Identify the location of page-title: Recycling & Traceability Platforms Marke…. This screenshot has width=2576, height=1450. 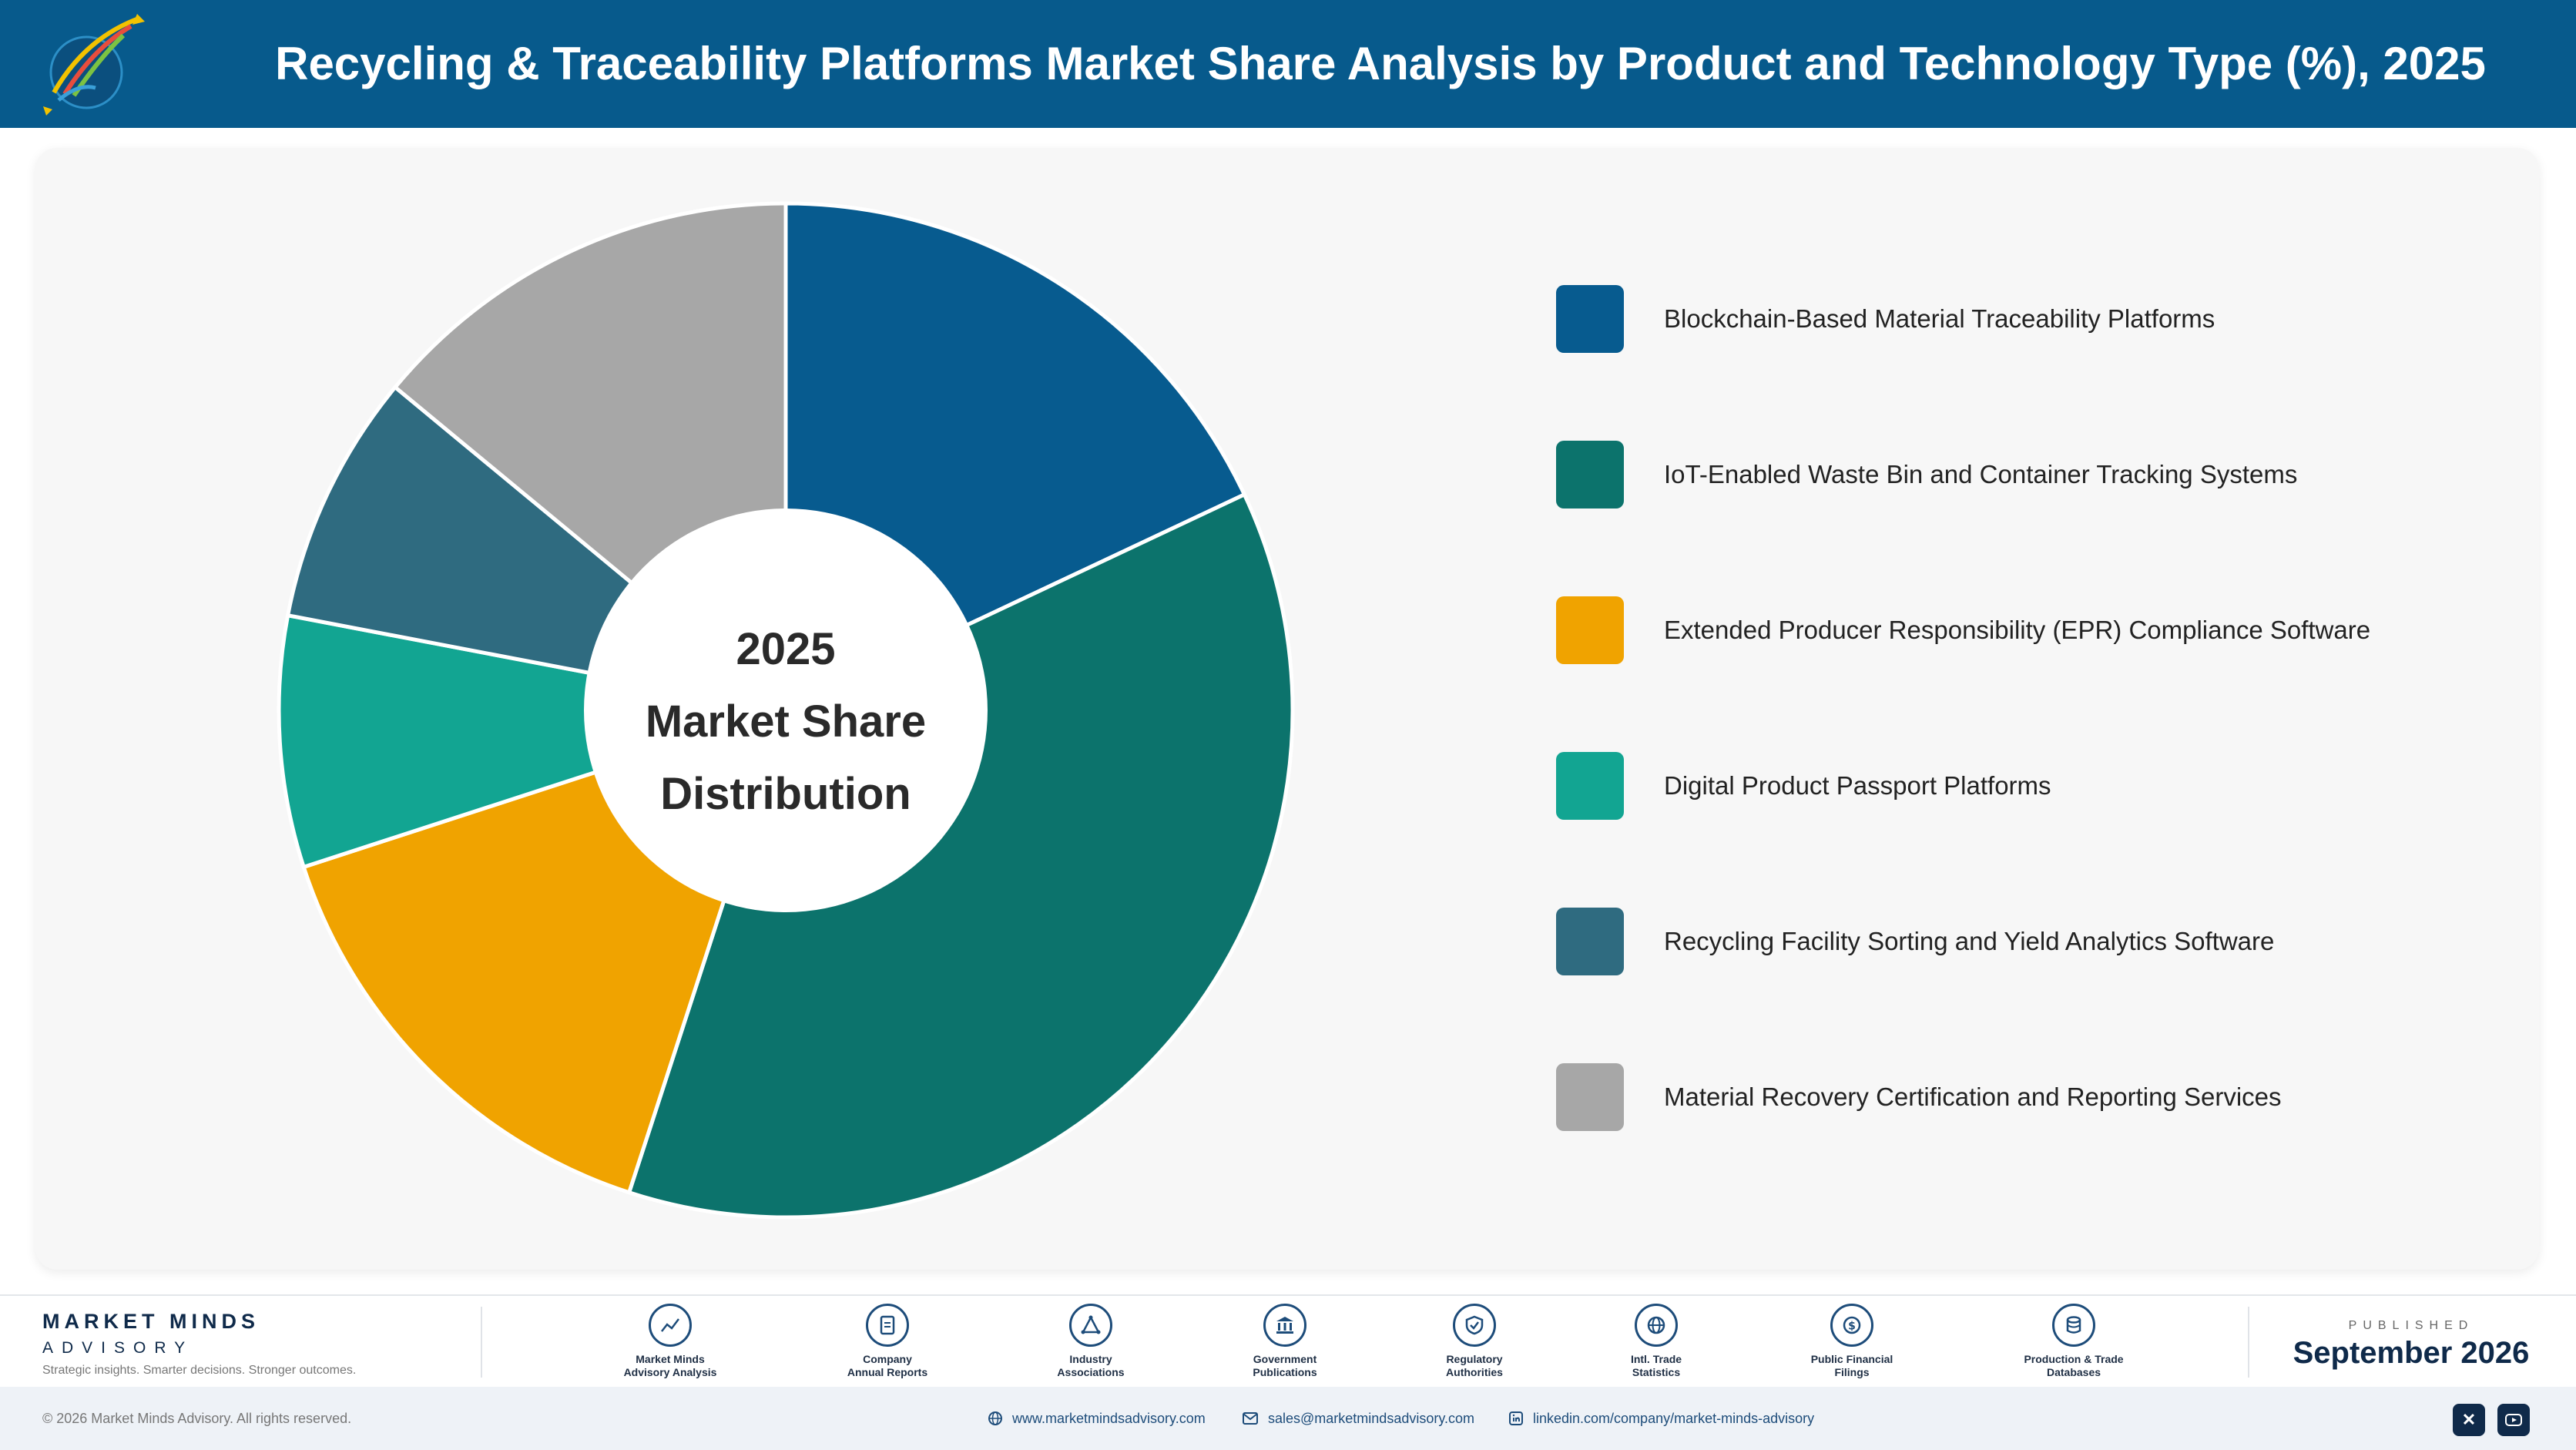
(1380, 63).